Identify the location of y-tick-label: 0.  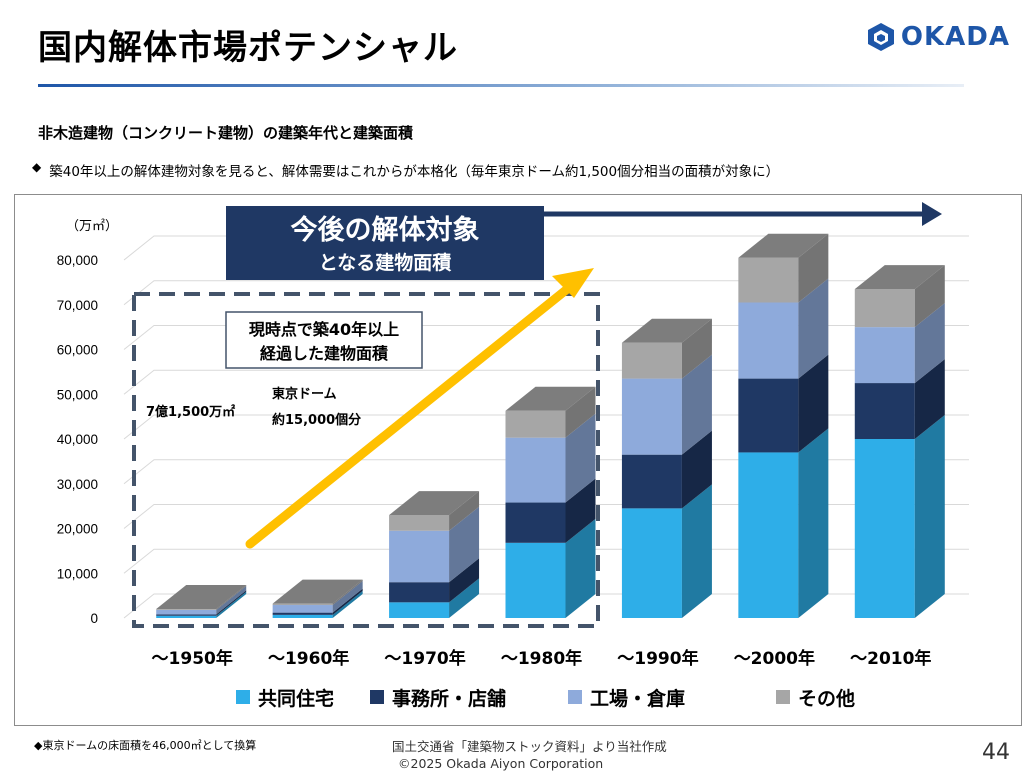
(94, 618).